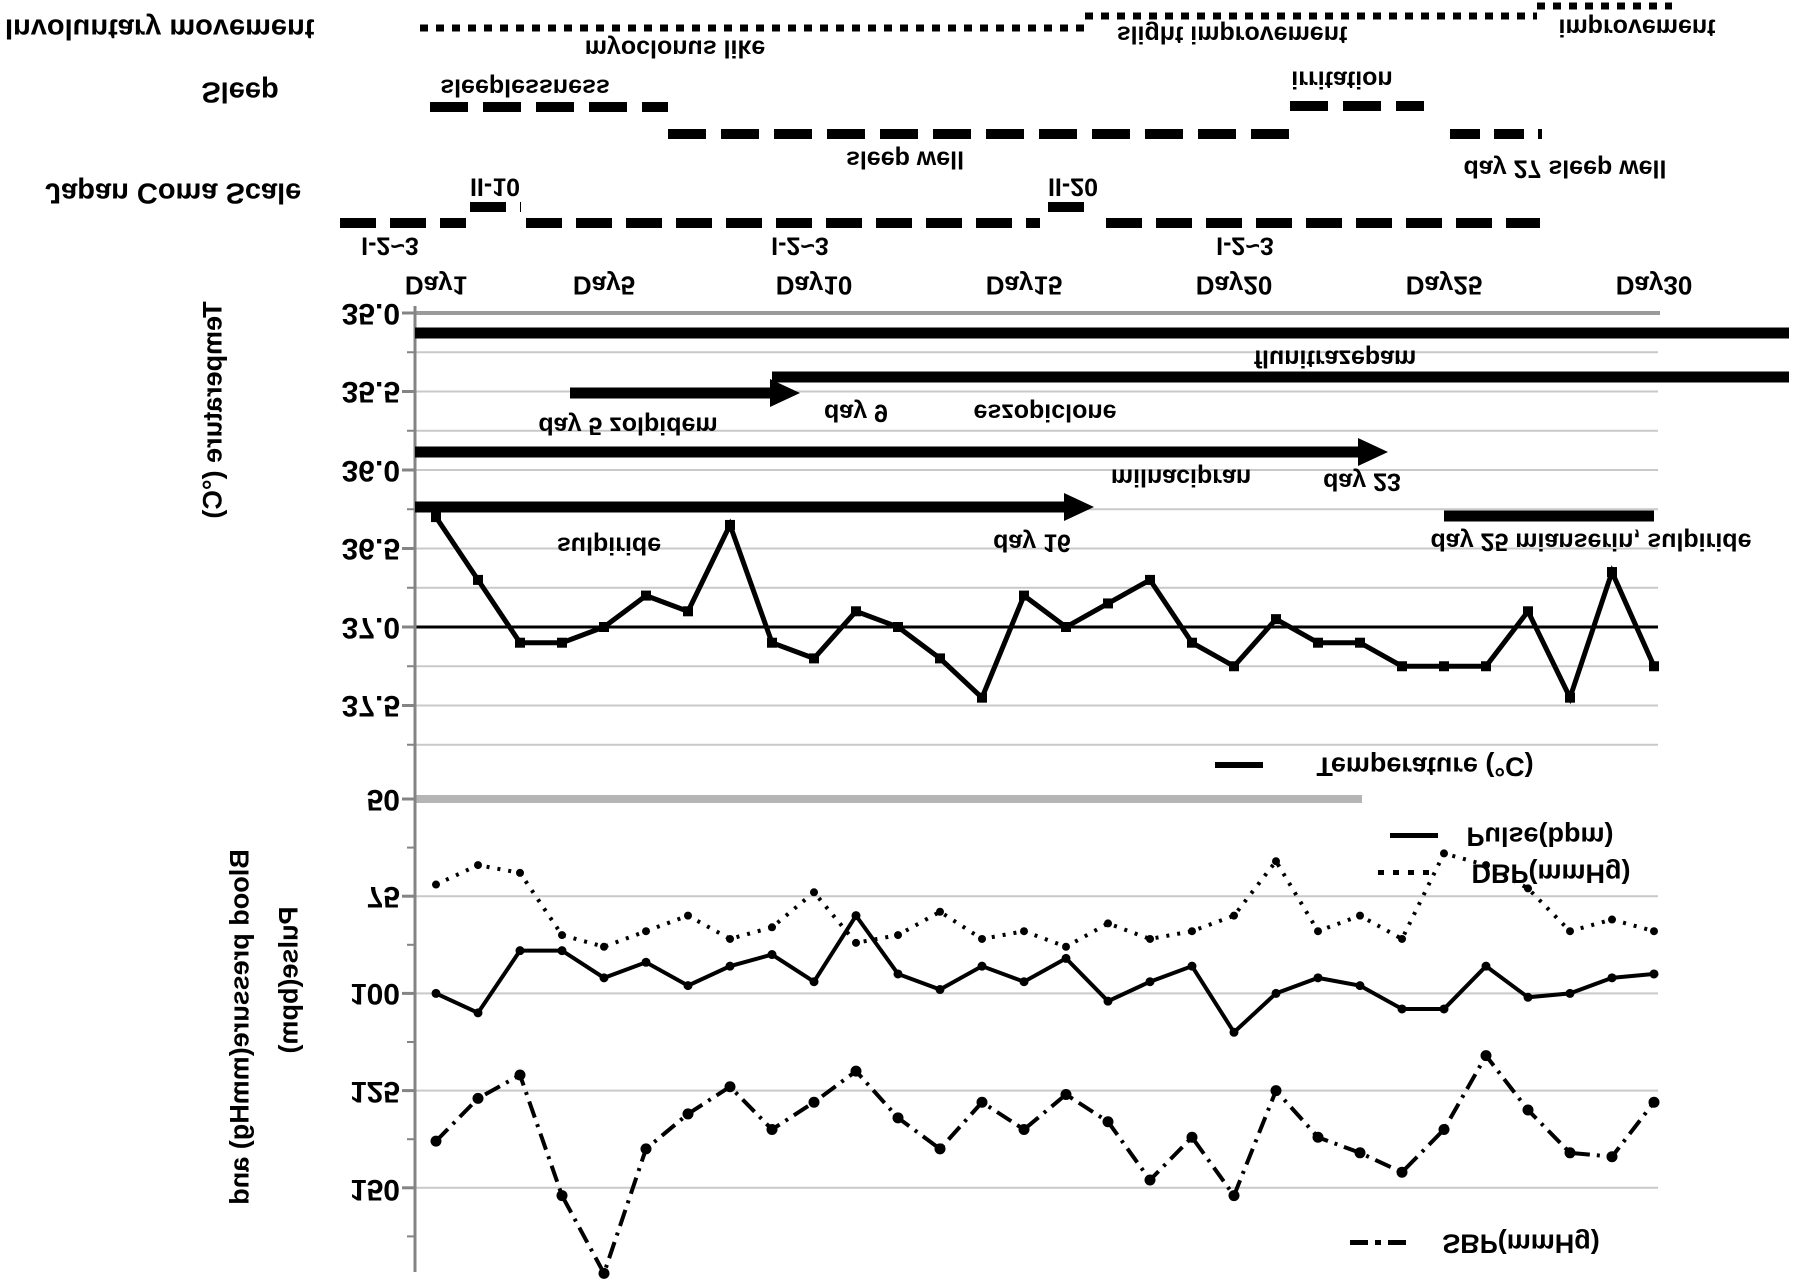  I want to click on row-label-japan-coma-scale: Japan Coma Scale, so click(173, 192).